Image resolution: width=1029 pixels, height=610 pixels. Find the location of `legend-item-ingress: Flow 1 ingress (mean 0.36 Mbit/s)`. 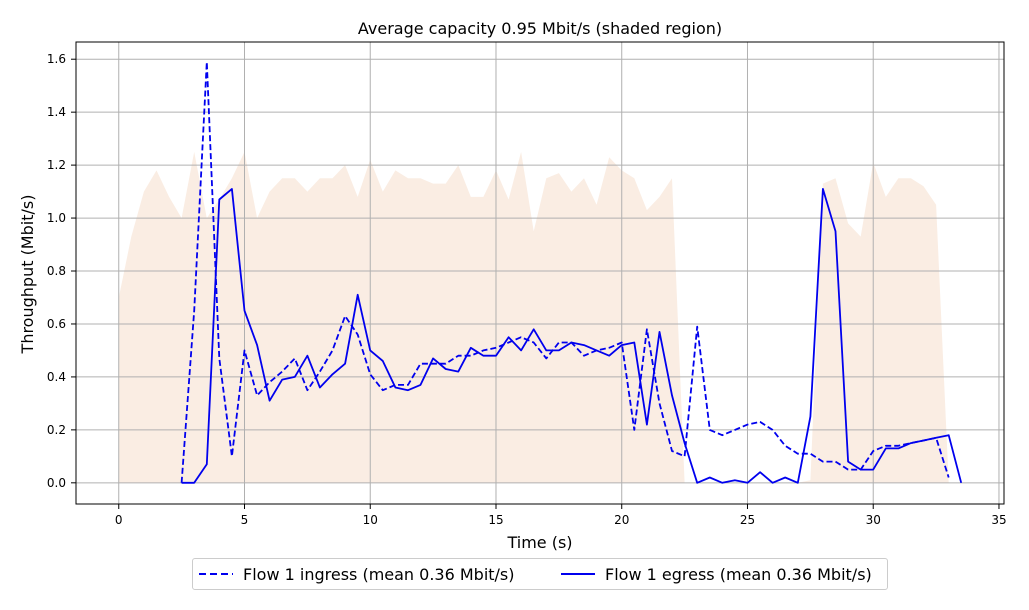

legend-item-ingress: Flow 1 ingress (mean 0.36 Mbit/s) is located at coordinates (357, 574).